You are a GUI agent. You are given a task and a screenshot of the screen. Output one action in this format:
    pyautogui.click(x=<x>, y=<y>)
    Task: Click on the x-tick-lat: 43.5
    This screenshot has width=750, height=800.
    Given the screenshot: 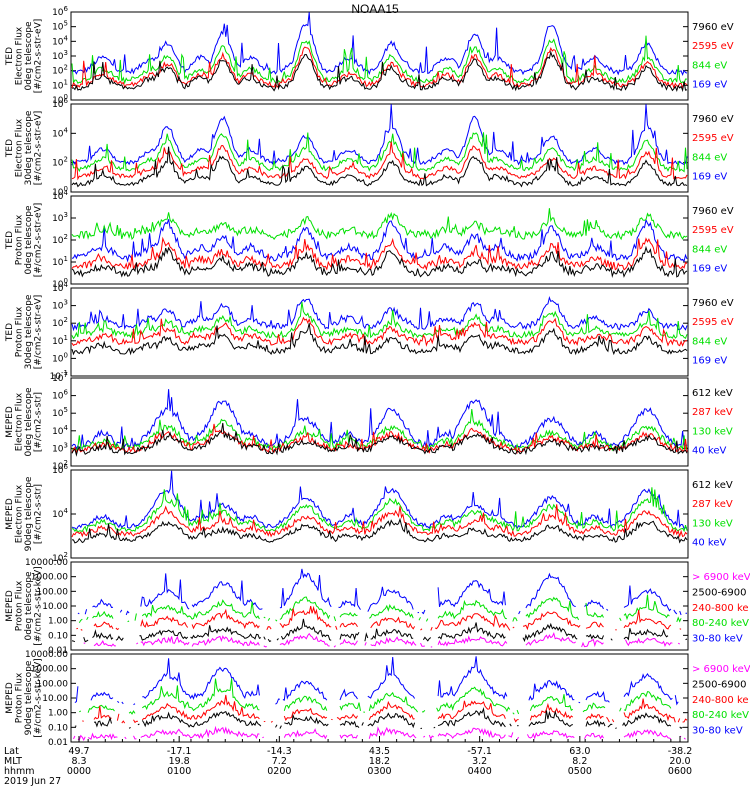 What is the action you would take?
    pyautogui.click(x=379, y=751)
    